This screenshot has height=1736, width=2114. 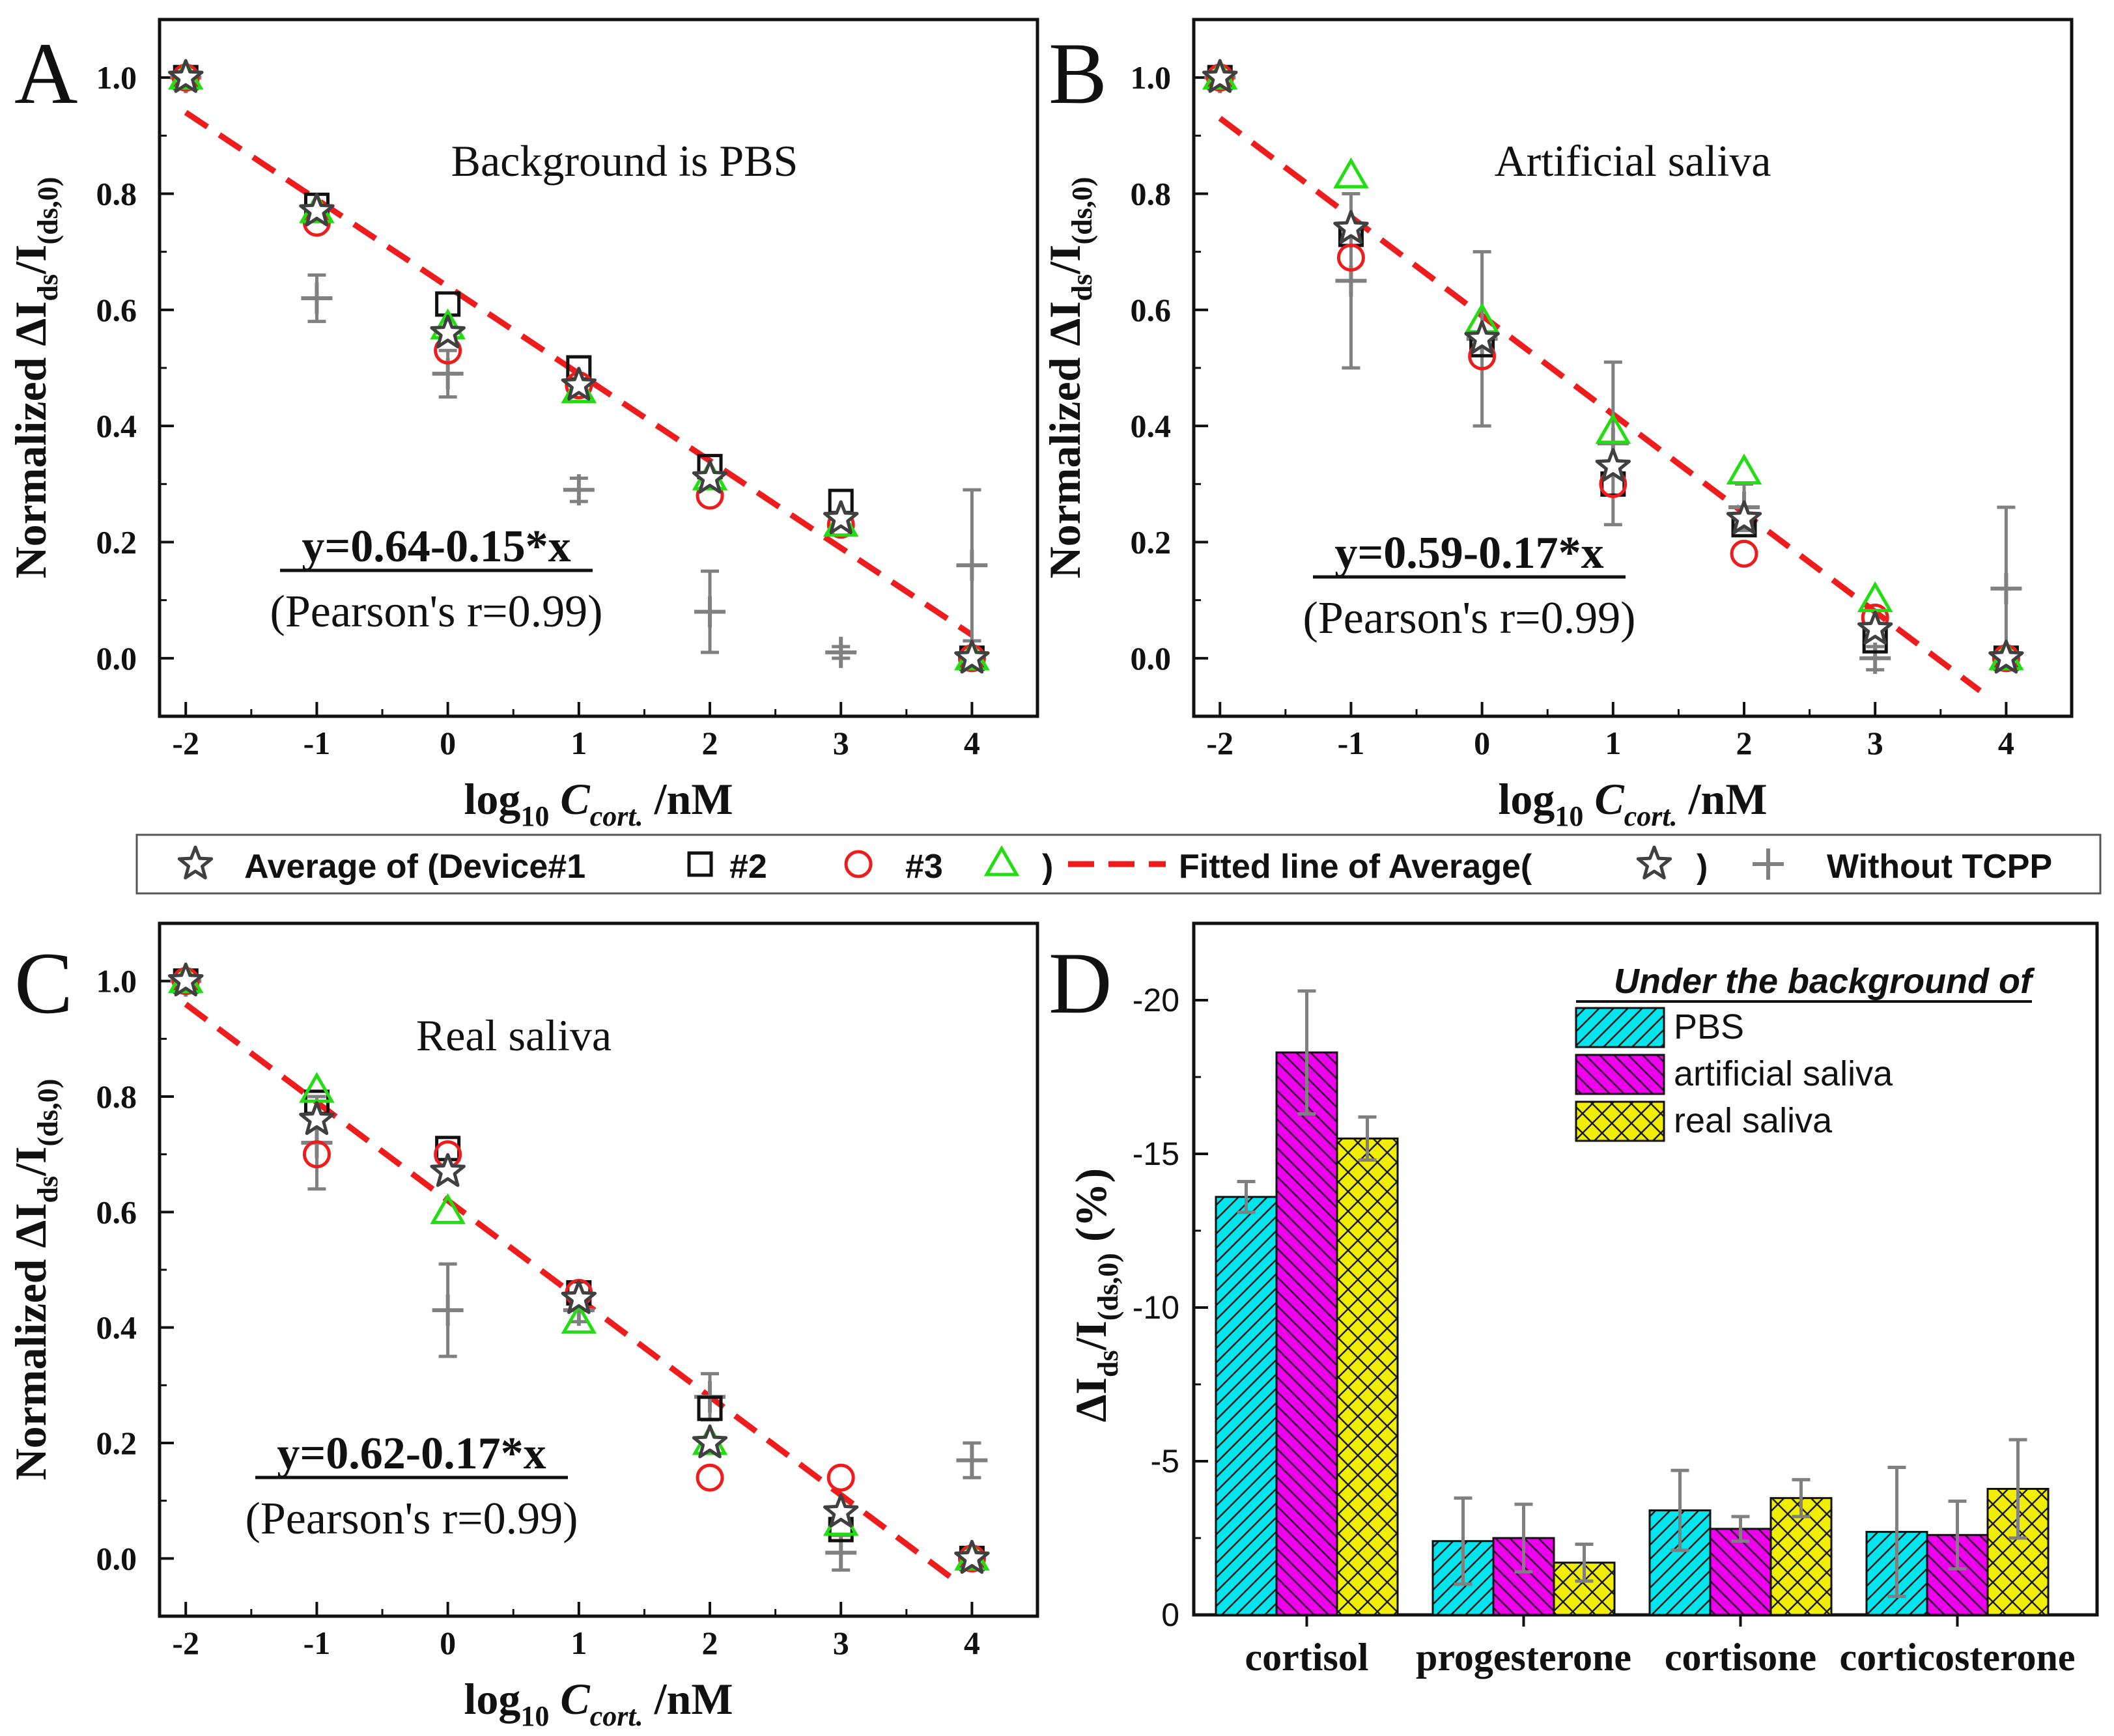 I want to click on fit-equation: y=0.59-0.17*x, so click(x=1468, y=553).